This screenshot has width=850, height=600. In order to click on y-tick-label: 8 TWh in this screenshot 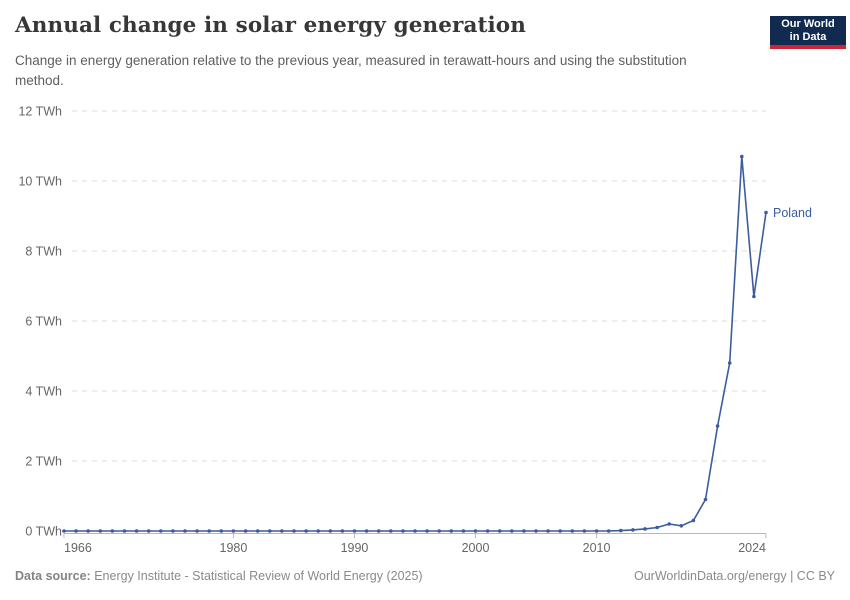, I will do `click(43, 252)`.